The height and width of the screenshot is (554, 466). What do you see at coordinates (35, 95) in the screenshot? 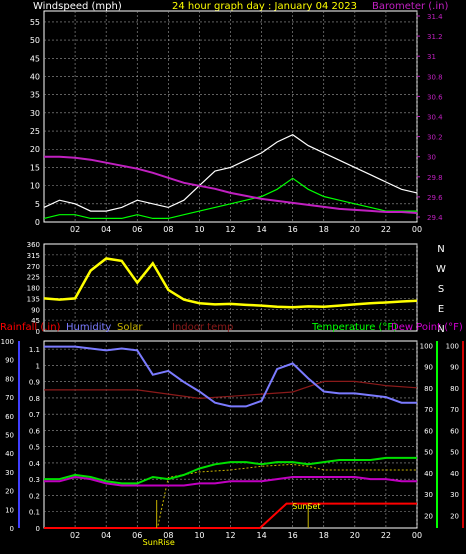
I see `wind-y-tick-label: 35` at bounding box center [35, 95].